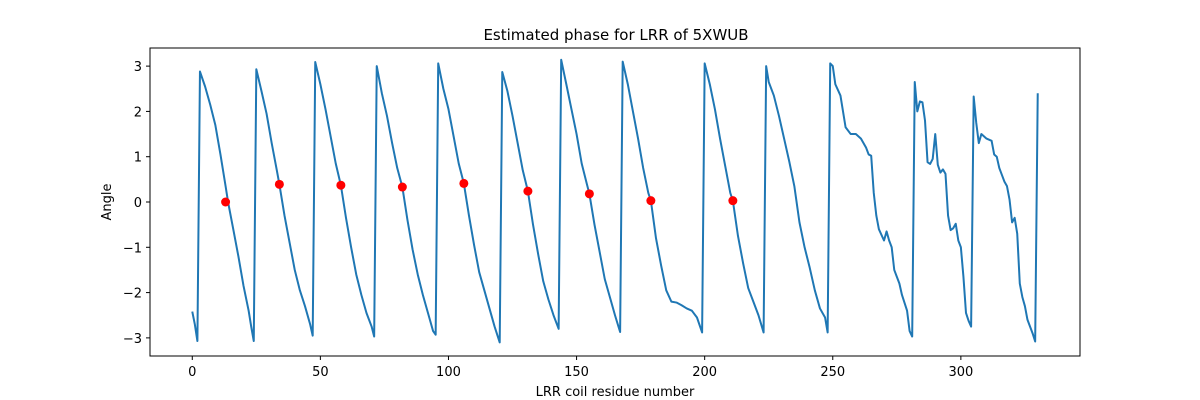 This screenshot has height=400, width=1200. What do you see at coordinates (448, 372) in the screenshot?
I see `x-tick-label: 100` at bounding box center [448, 372].